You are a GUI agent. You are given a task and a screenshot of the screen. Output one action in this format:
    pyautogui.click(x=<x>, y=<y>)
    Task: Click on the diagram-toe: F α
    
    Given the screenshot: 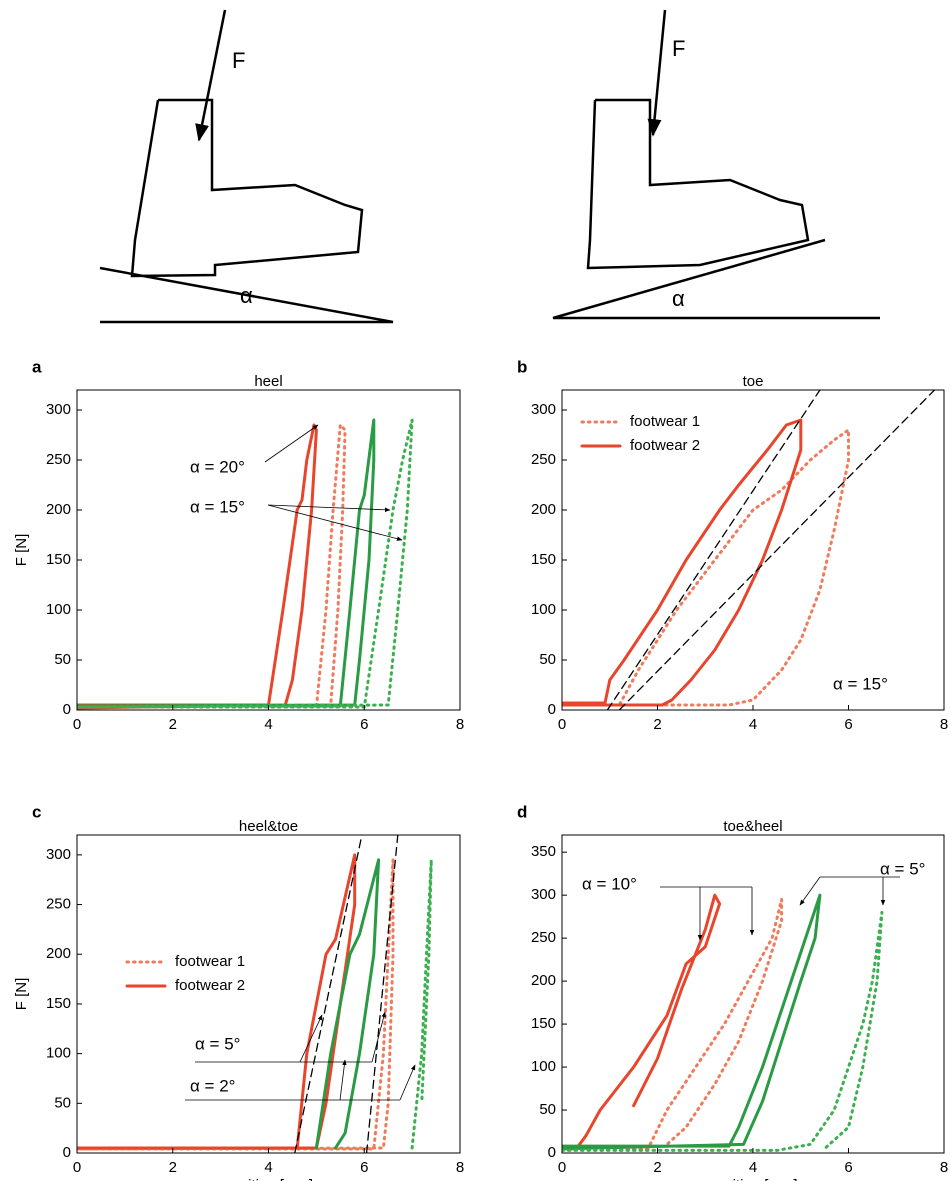 What is the action you would take?
    pyautogui.click(x=716, y=164)
    